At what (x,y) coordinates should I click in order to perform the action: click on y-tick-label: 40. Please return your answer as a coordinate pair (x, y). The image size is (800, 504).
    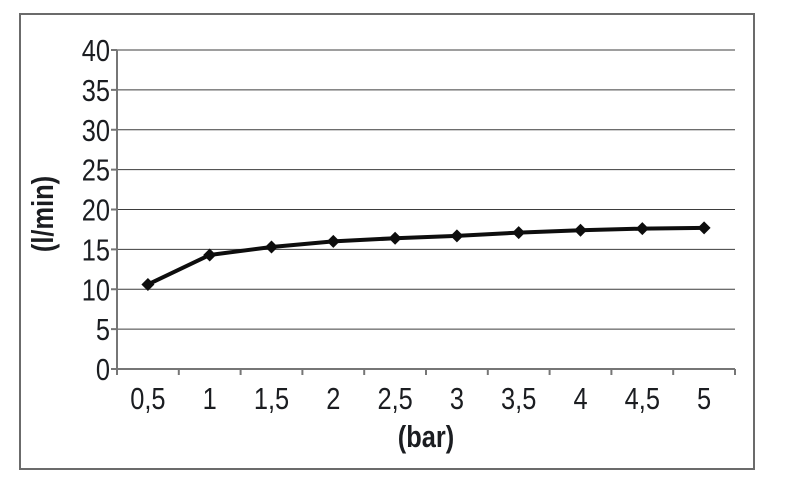
    Looking at the image, I should click on (96, 51).